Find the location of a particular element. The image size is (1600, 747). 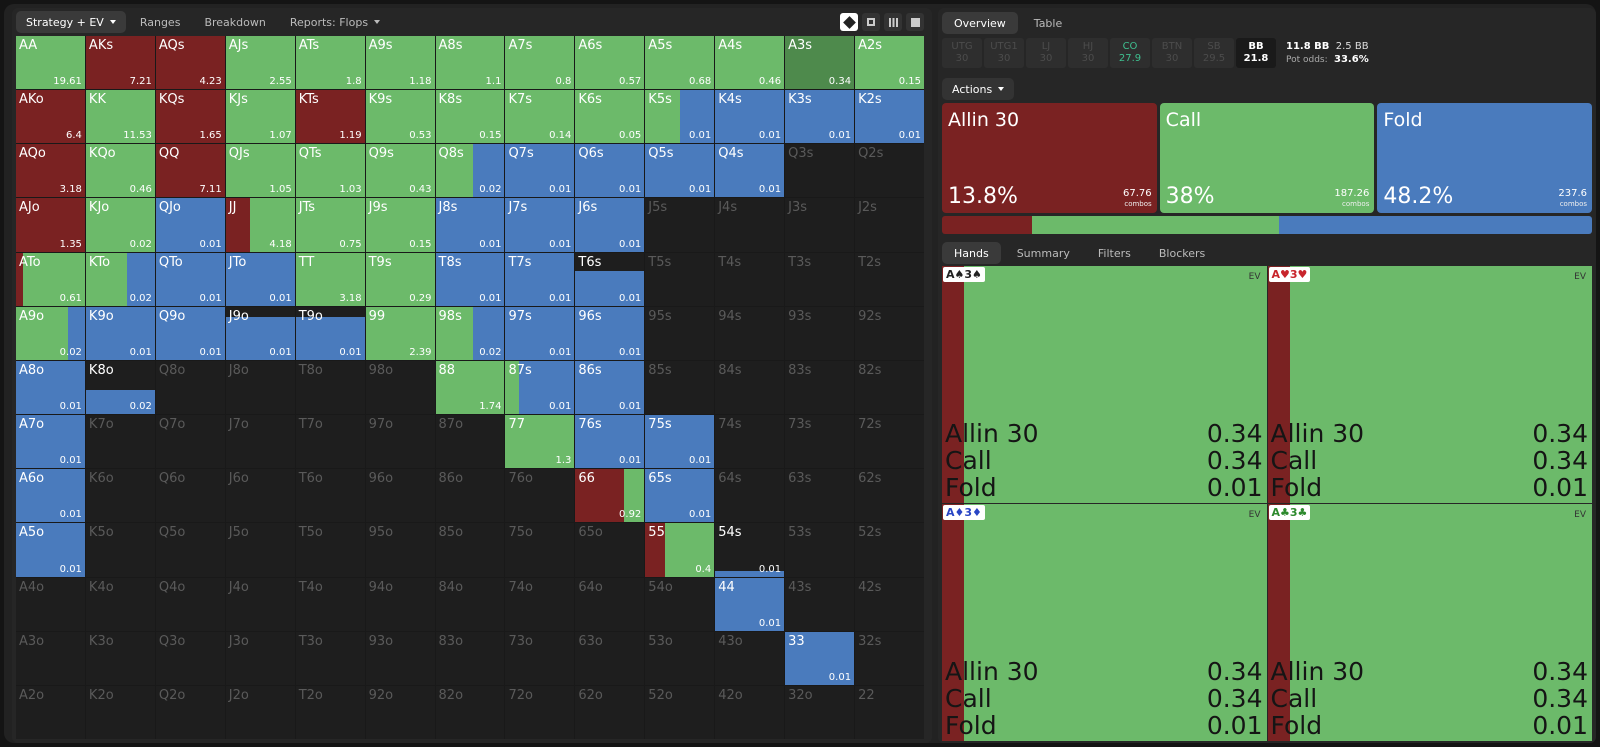

hand-cell-22: 22 is located at coordinates (889, 712).